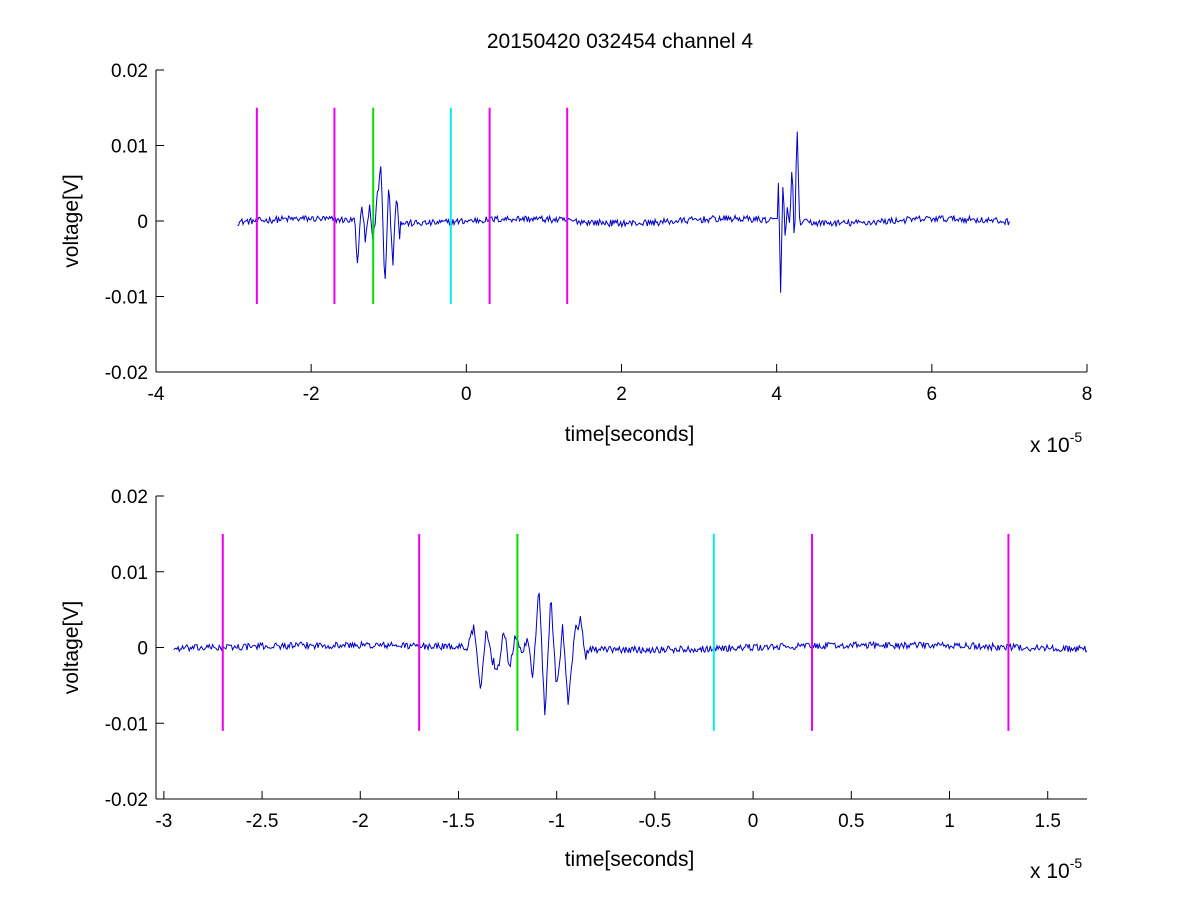 The width and height of the screenshot is (1200, 901). Describe the element at coordinates (620, 41) in the screenshot. I see `figure-title: 20150420 032454 channel 4` at that location.